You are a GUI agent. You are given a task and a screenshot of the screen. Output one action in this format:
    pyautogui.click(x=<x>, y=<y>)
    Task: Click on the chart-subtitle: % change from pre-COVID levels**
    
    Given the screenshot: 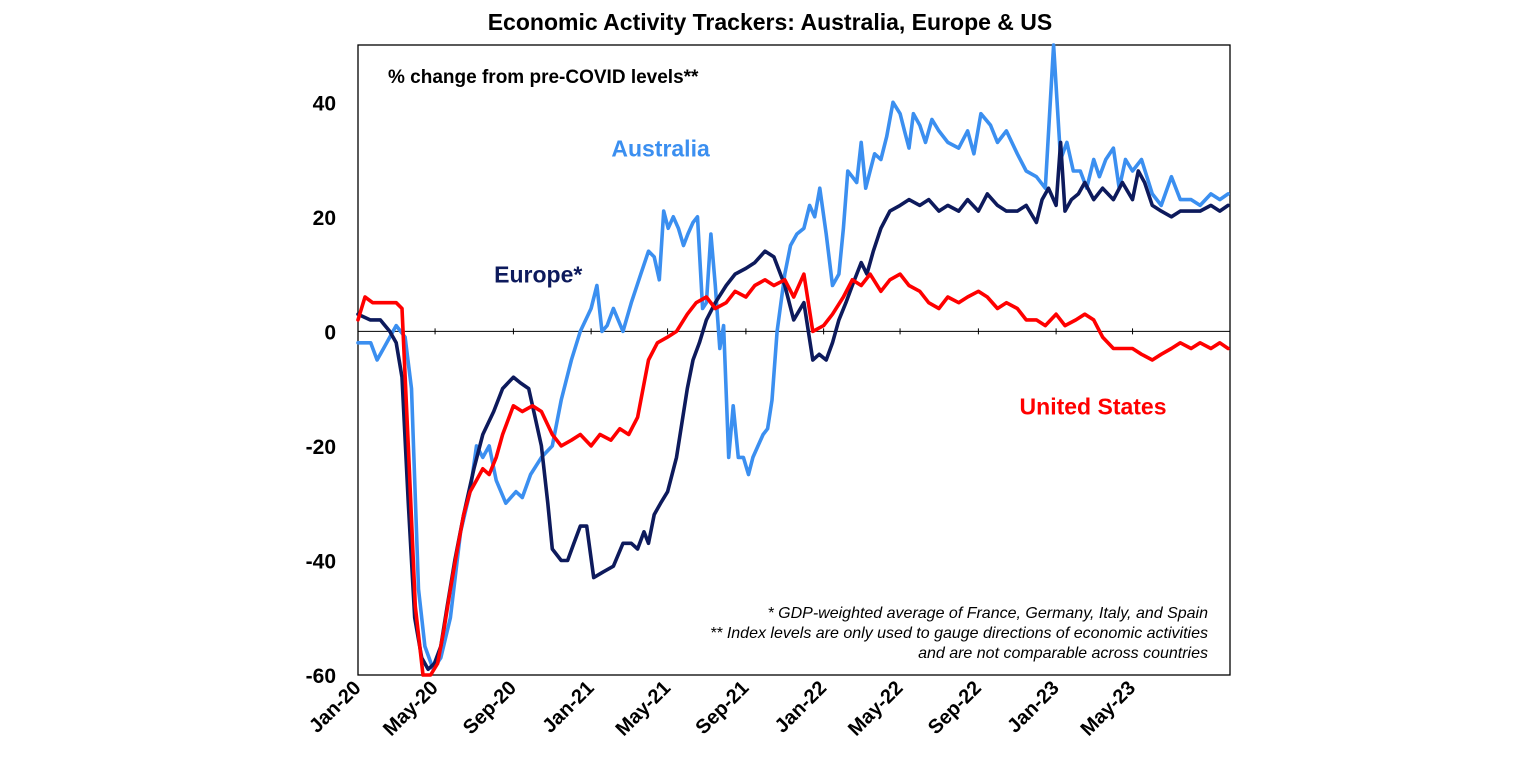 What is the action you would take?
    pyautogui.click(x=543, y=77)
    